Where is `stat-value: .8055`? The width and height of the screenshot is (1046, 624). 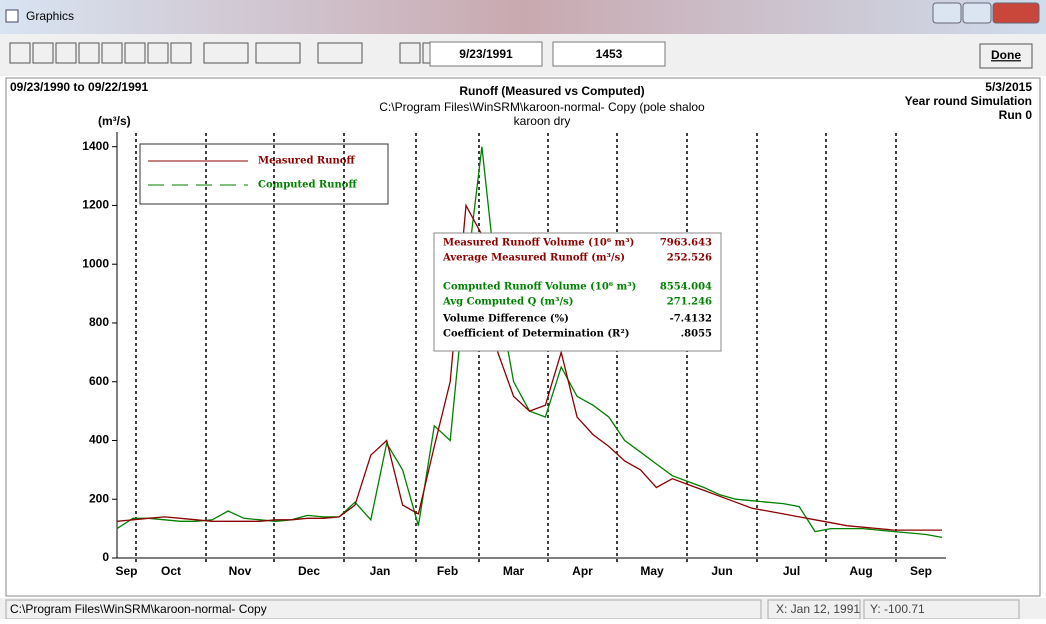 stat-value: .8055 is located at coordinates (696, 334).